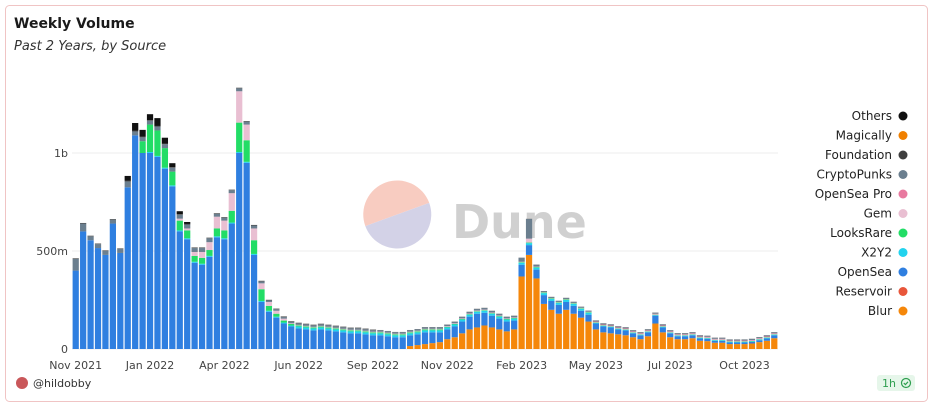  Describe the element at coordinates (864, 136) in the screenshot. I see `legend-label: Magically` at that location.